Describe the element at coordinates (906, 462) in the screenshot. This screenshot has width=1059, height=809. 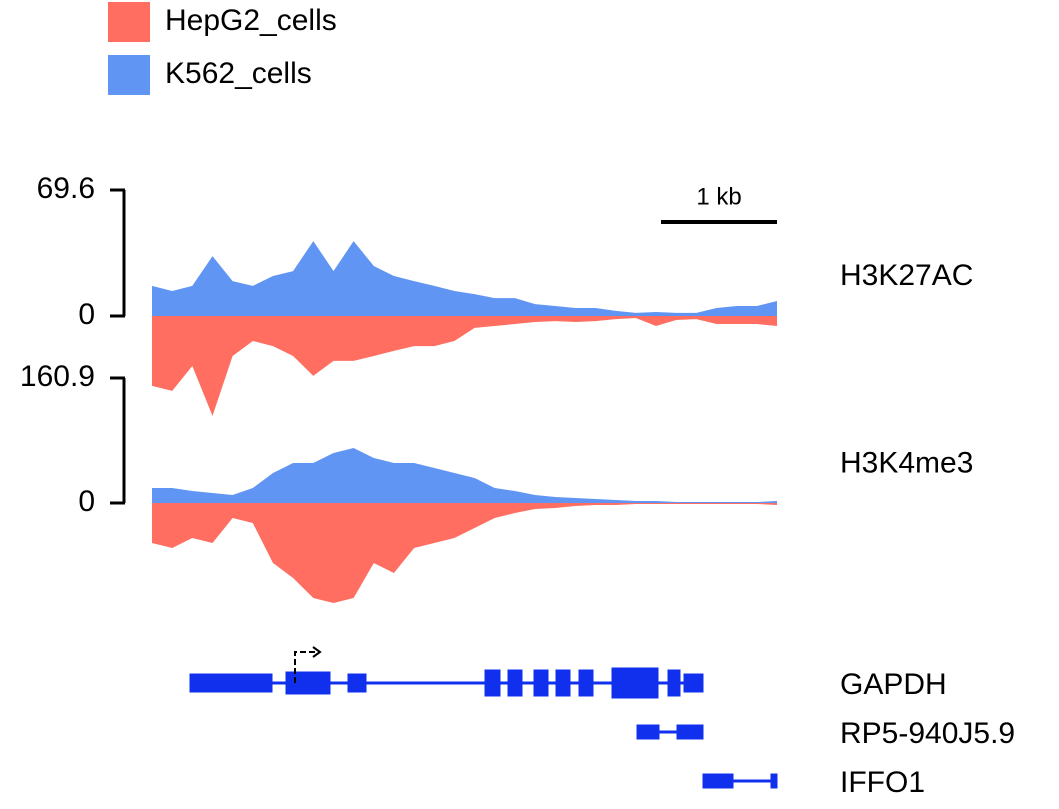
I see `track-label: H3K4me3` at that location.